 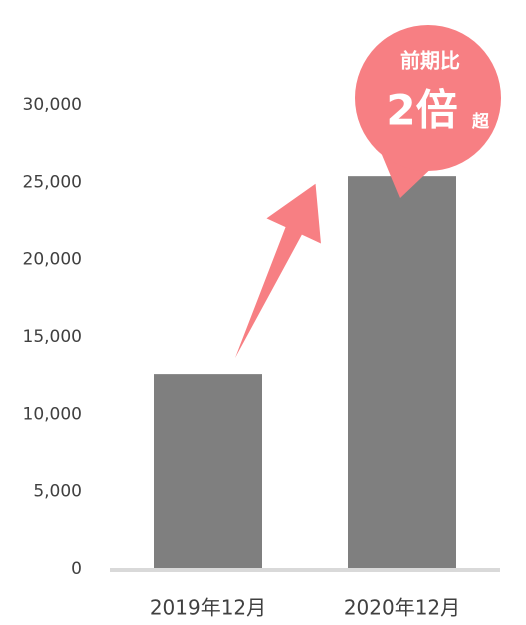 I want to click on callout-big: 2倍, so click(x=421, y=110).